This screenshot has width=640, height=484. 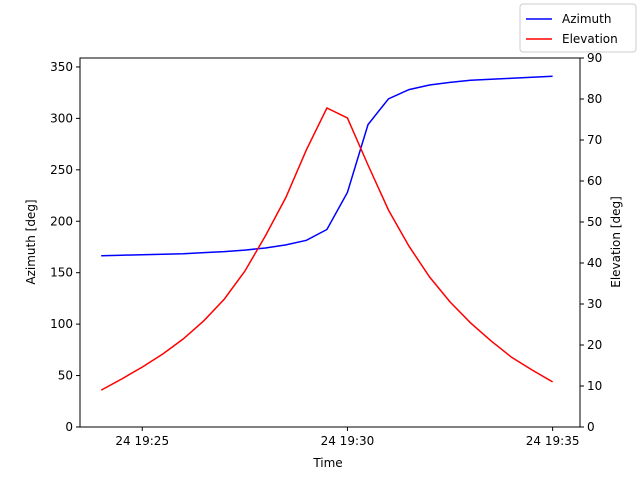 What do you see at coordinates (578, 28) in the screenshot?
I see `legend-box` at bounding box center [578, 28].